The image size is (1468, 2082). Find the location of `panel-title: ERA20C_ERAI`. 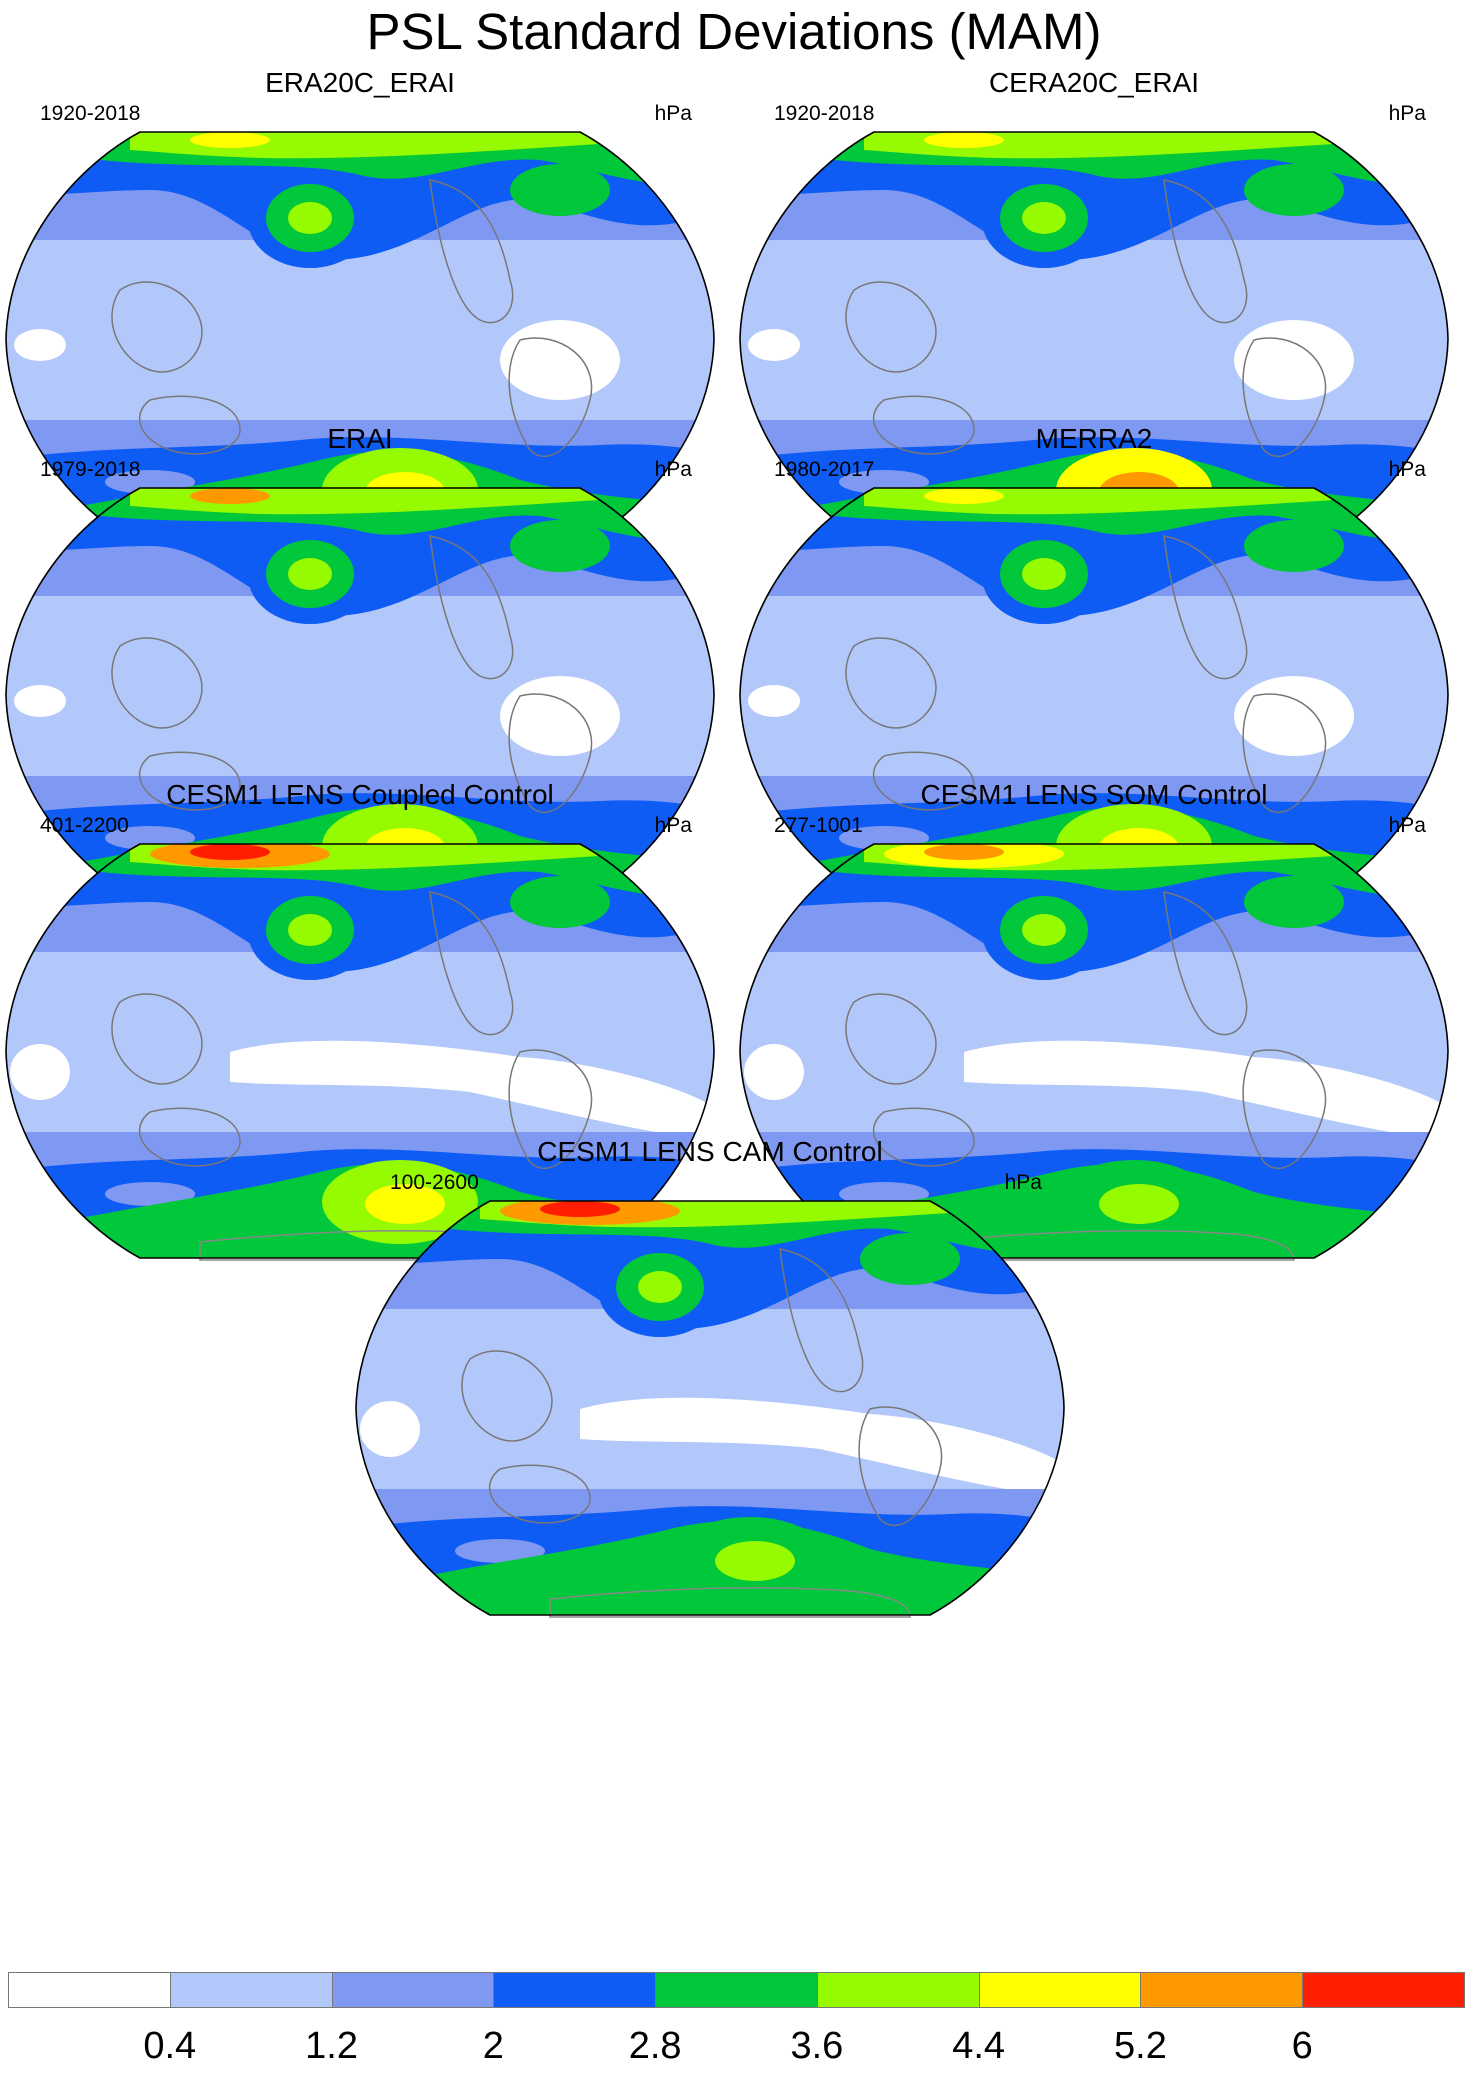

panel-title: ERA20C_ERAI is located at coordinates (360, 82).